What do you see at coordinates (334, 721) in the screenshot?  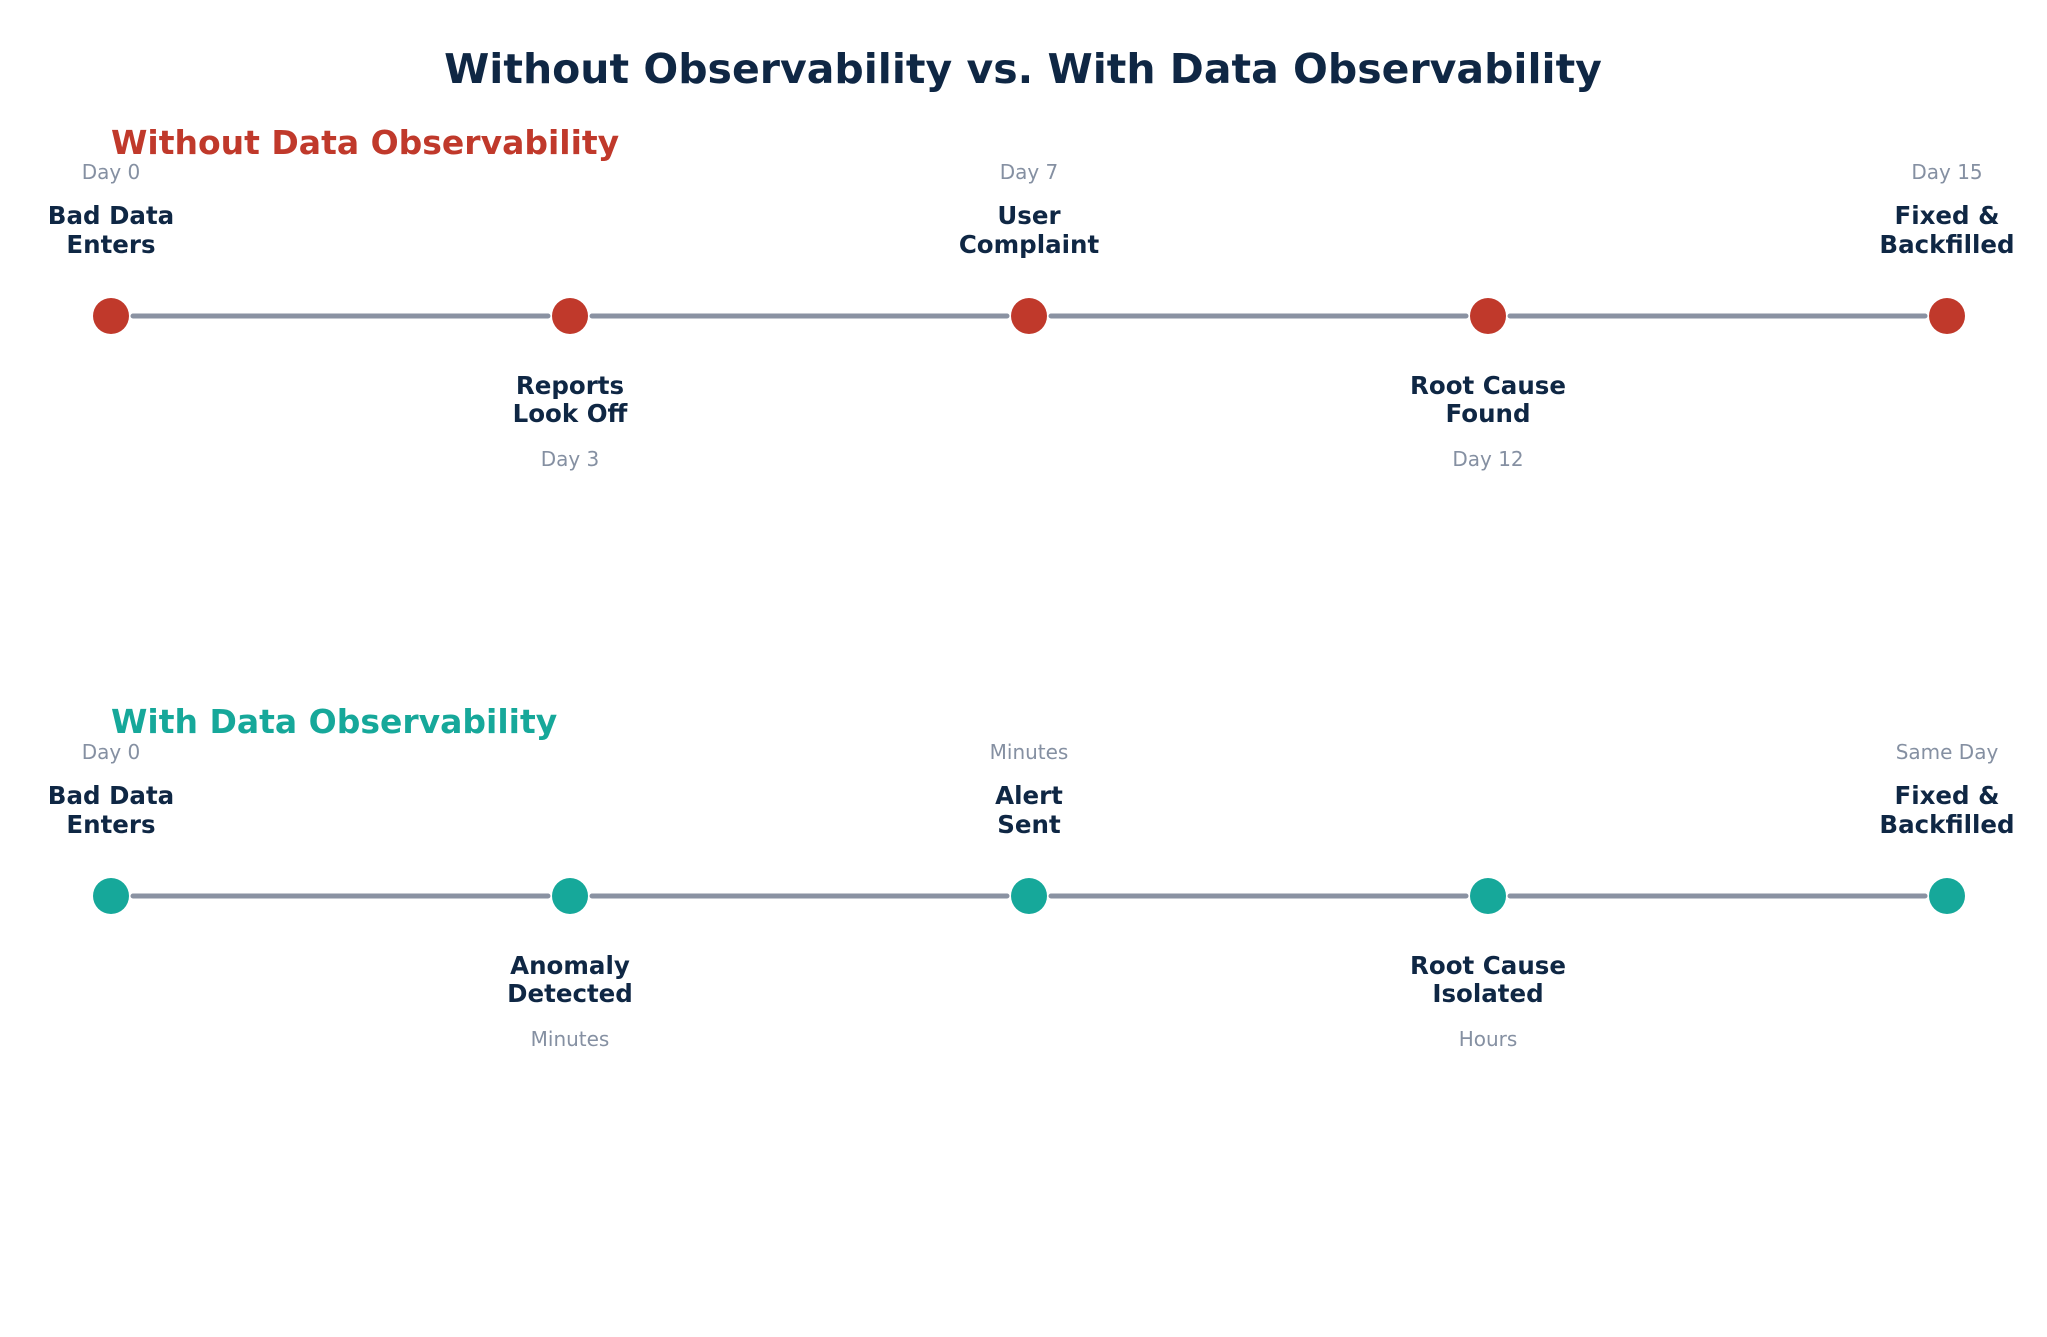 I see `section-heading-with: With Data Observability` at bounding box center [334, 721].